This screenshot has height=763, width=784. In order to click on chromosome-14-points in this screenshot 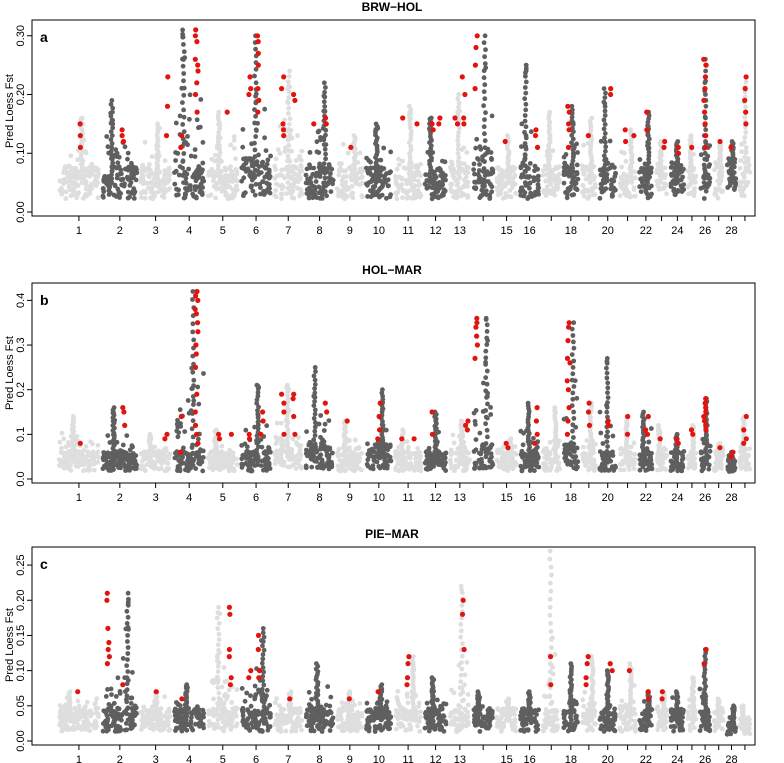, I will do `click(483, 117)`.